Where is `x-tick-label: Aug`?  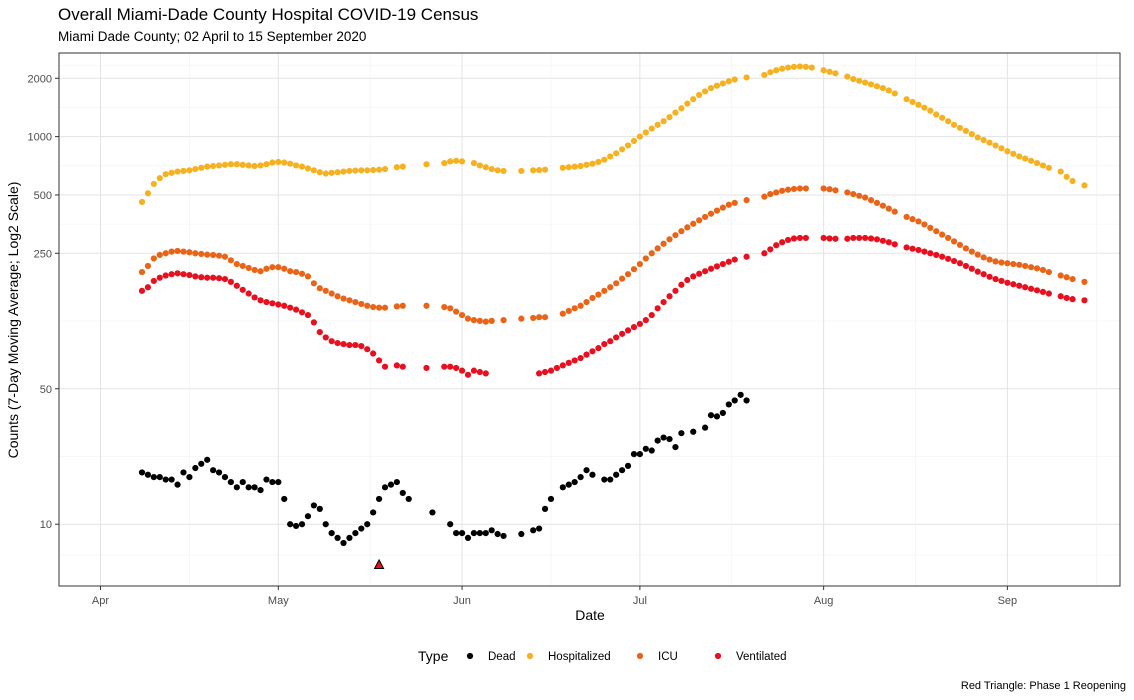
x-tick-label: Aug is located at coordinates (824, 601).